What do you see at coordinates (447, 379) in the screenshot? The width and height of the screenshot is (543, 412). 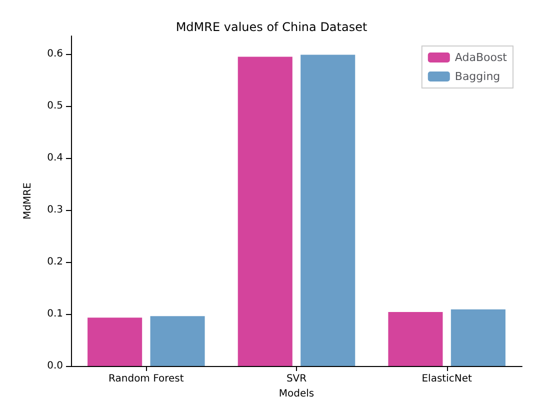 I see `x-tick-label: ElasticNet` at bounding box center [447, 379].